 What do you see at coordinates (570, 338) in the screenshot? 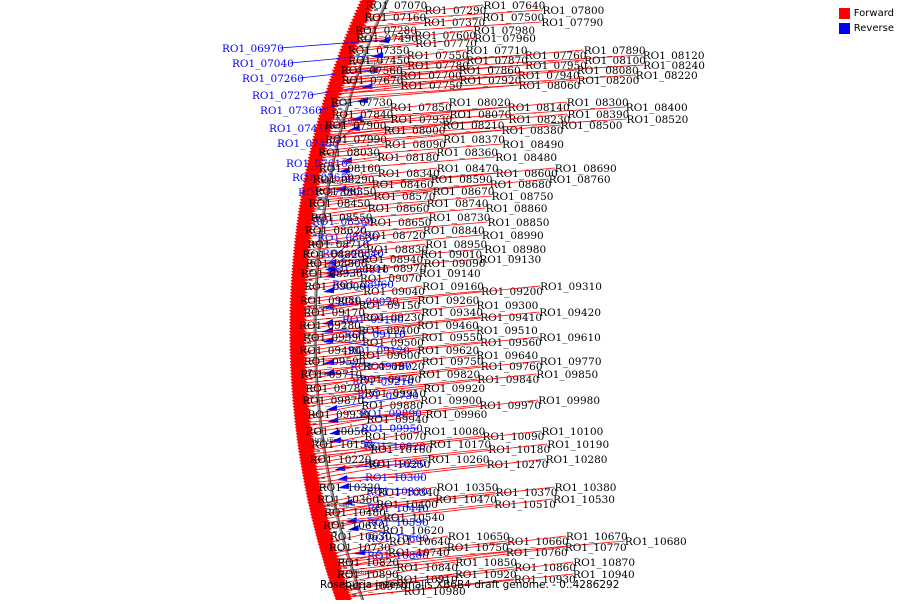
I see `forward-gene-label: RO1_09610` at bounding box center [570, 338].